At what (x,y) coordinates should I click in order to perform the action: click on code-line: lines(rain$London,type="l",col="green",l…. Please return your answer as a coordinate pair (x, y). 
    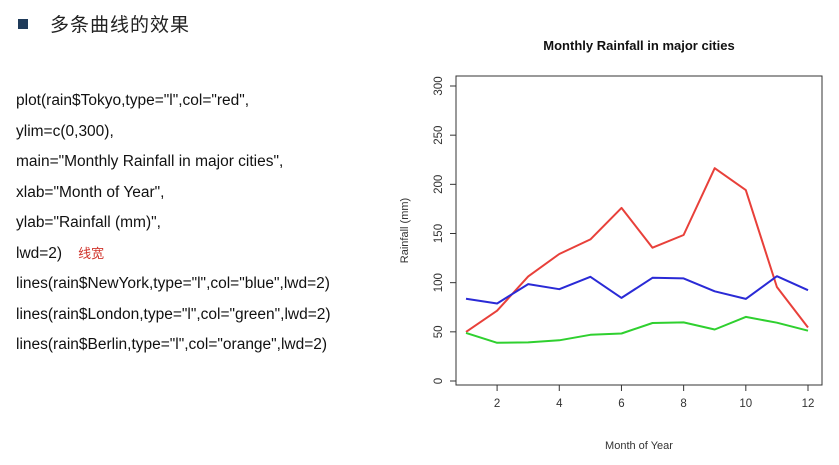
    Looking at the image, I should click on (173, 315).